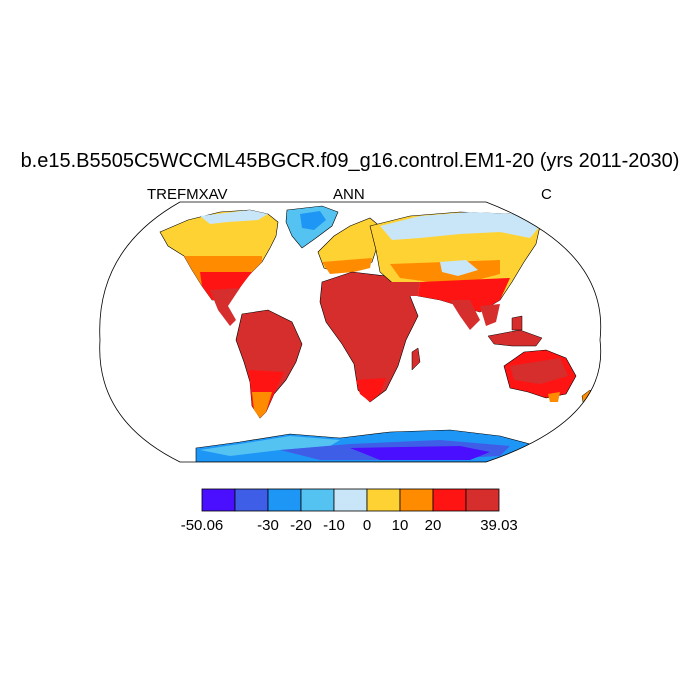  Describe the element at coordinates (349, 194) in the screenshot. I see `season-label: ANN` at that location.